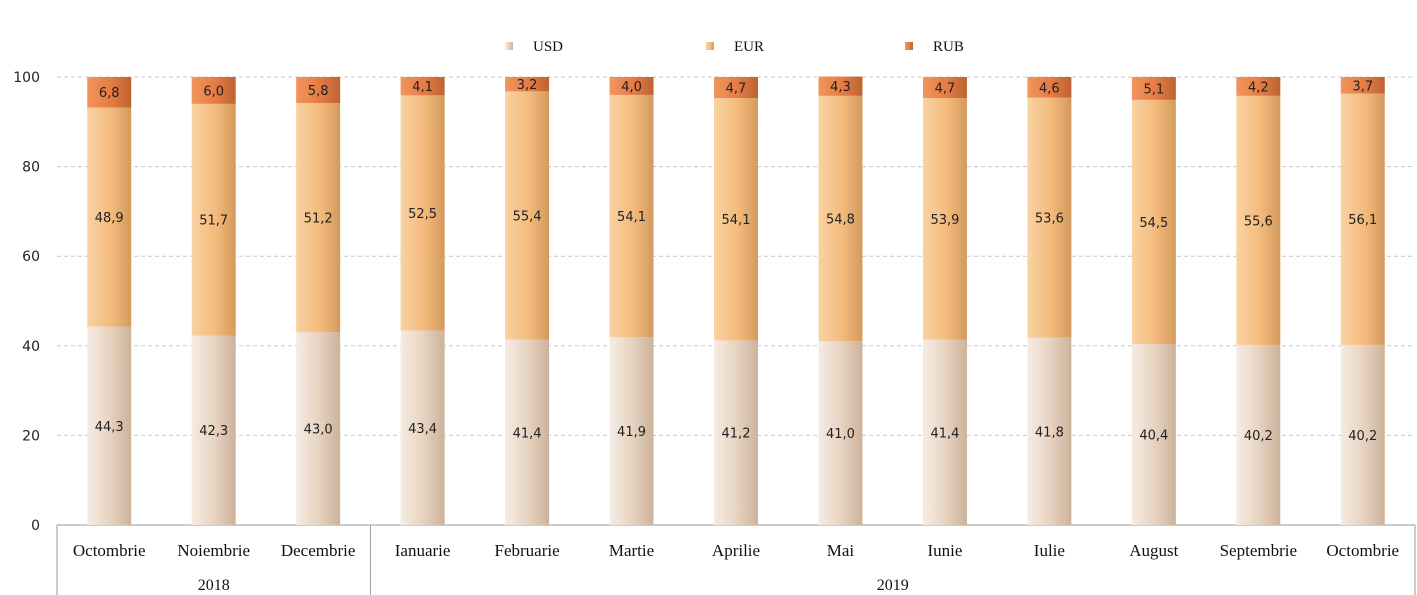 Image resolution: width=1417 pixels, height=595 pixels. Describe the element at coordinates (948, 47) in the screenshot. I see `legend-label-rub: RUB` at that location.